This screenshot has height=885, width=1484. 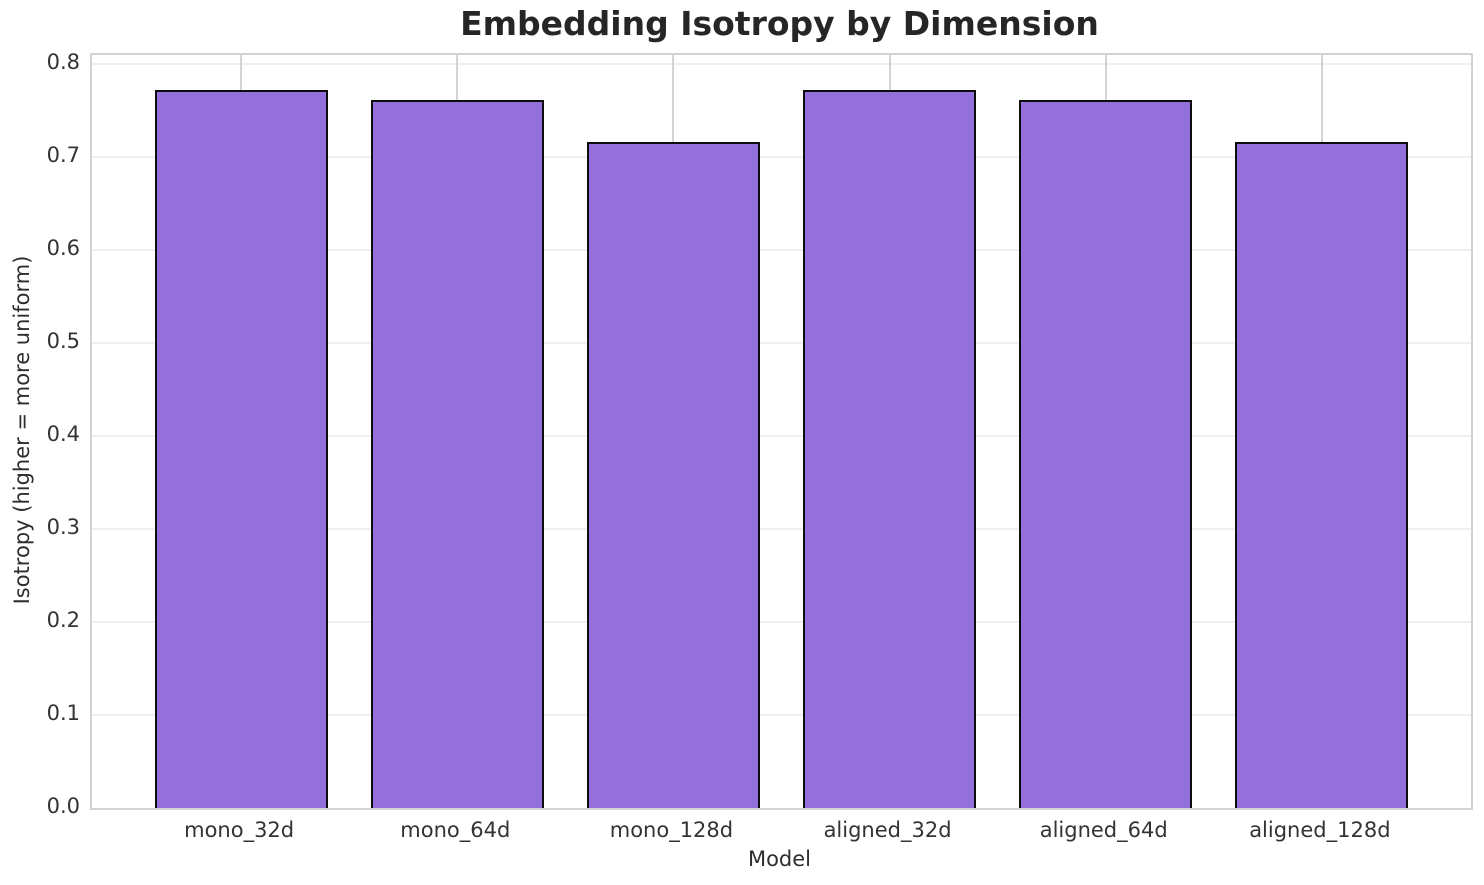 I want to click on x-tick-label: aligned_32d, so click(x=887, y=830).